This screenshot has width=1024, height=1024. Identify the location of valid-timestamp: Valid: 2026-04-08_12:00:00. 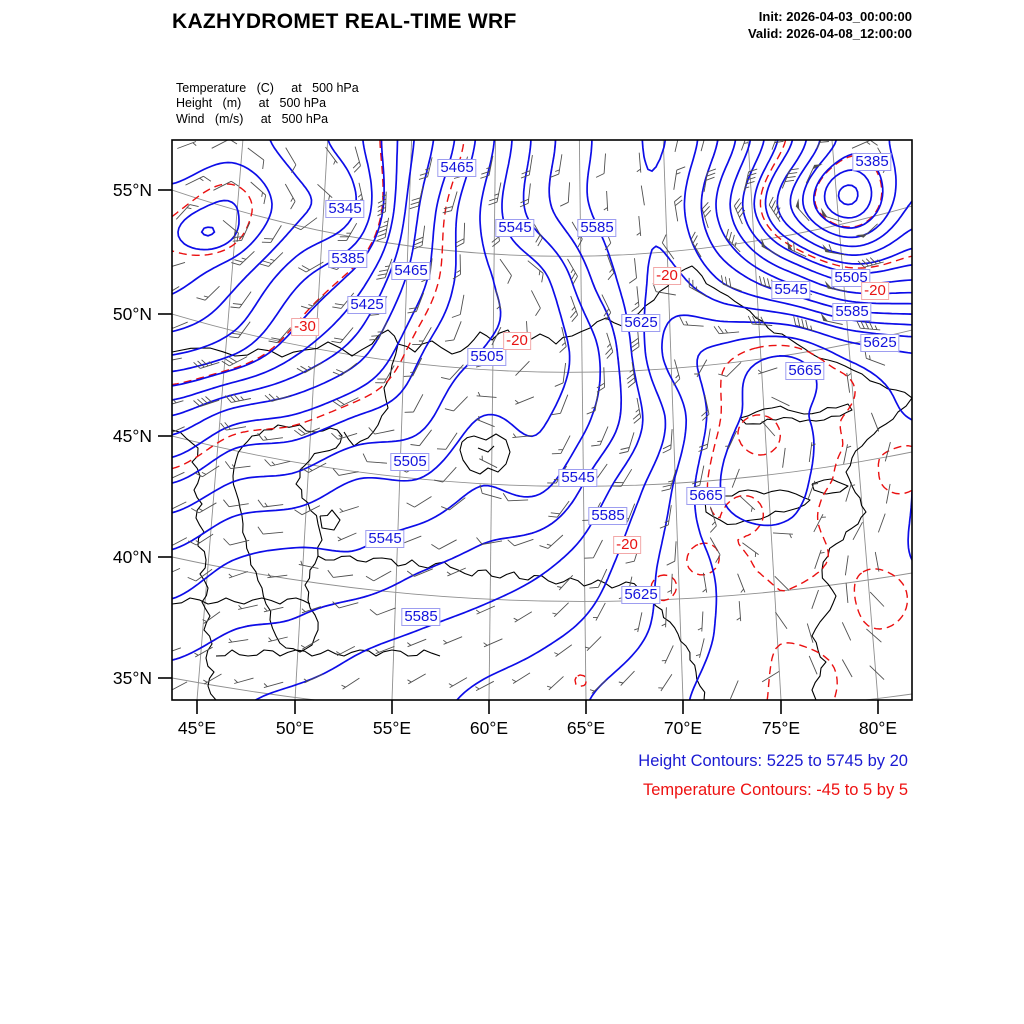
(829, 33).